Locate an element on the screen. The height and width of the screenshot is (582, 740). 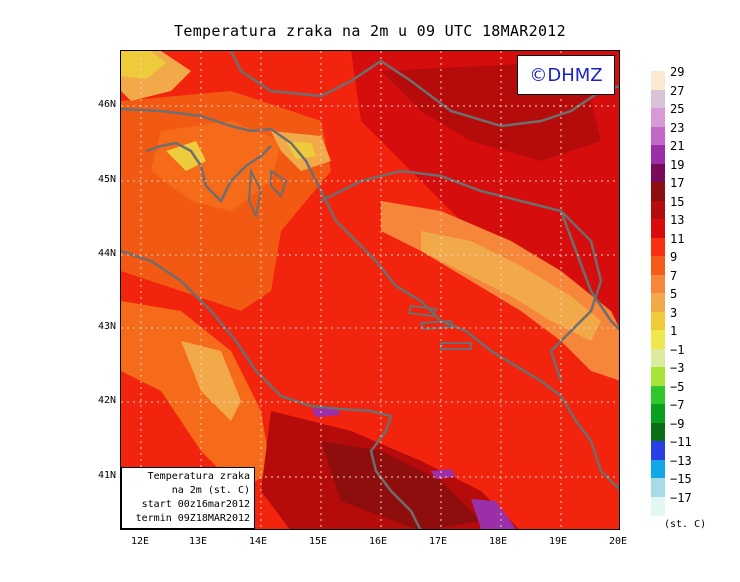
legend-label: 9 is located at coordinates (674, 257).